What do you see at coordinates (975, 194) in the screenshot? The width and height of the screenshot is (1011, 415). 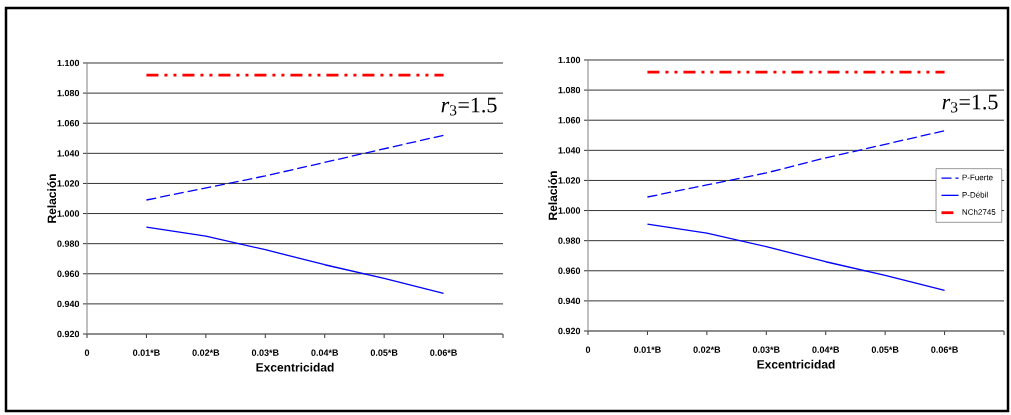 I see `legend-label: P-Débil` at bounding box center [975, 194].